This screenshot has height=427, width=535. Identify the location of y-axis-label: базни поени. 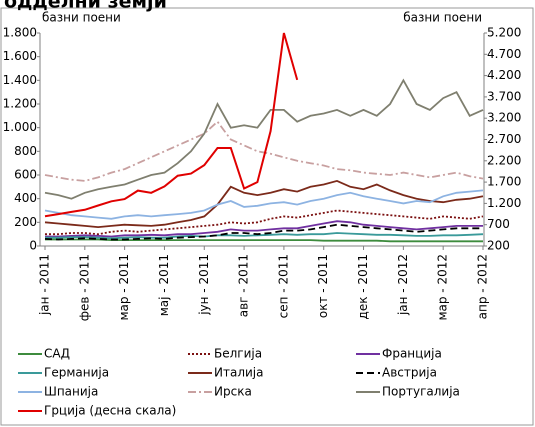
(81, 18).